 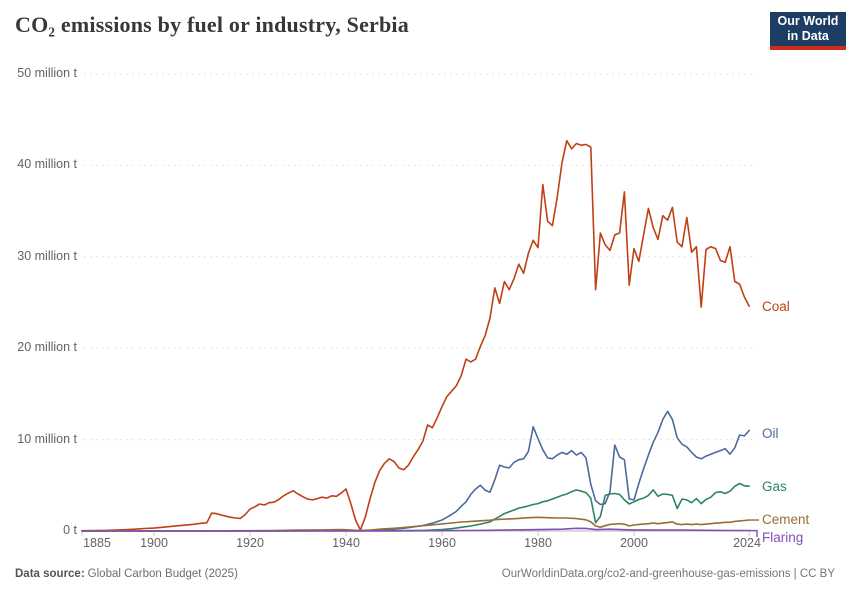 I want to click on flaring-line, so click(x=416, y=529).